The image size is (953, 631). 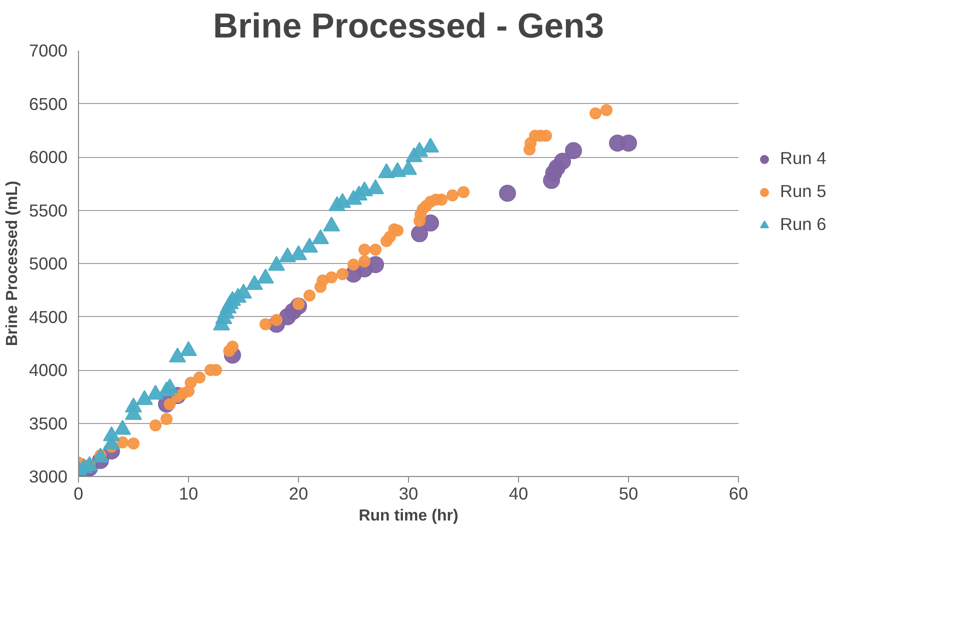 What do you see at coordinates (48, 476) in the screenshot?
I see `y-tick-label: 3000` at bounding box center [48, 476].